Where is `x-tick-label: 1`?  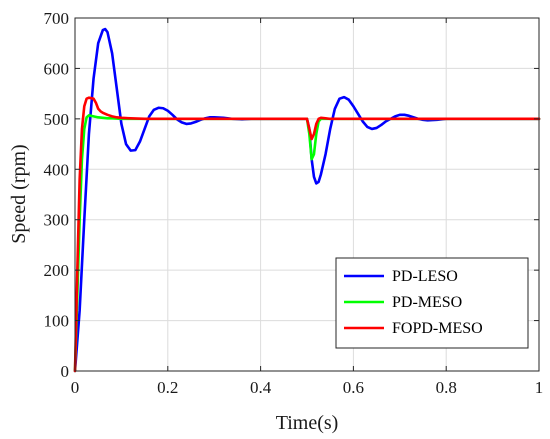
x-tick-label: 1 is located at coordinates (539, 387).